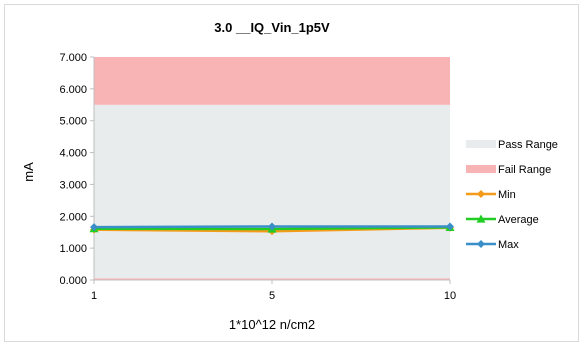  Describe the element at coordinates (28, 172) in the screenshot. I see `y-axis-label: mA` at that location.